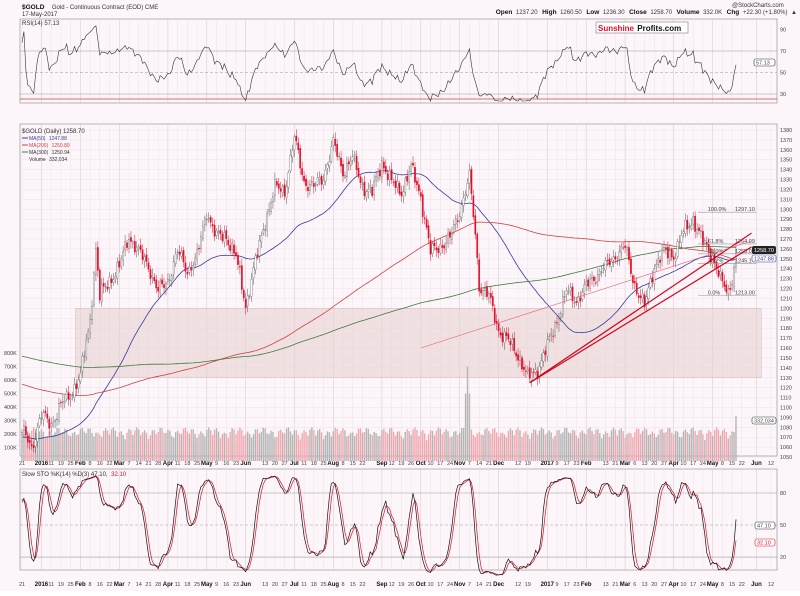  What do you see at coordinates (139, 464) in the screenshot?
I see `x-axis-label: 14` at bounding box center [139, 464].